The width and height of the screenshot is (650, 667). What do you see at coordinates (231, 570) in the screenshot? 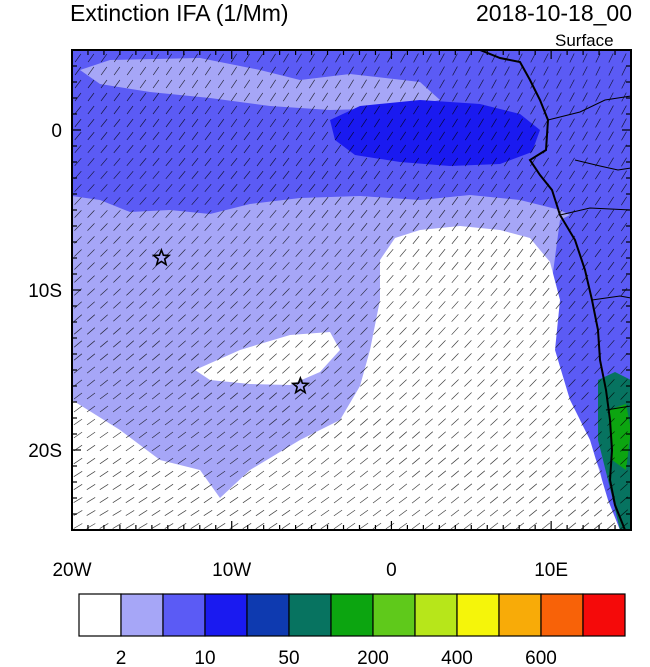
I see `x-tick-label: 10W` at bounding box center [231, 570].